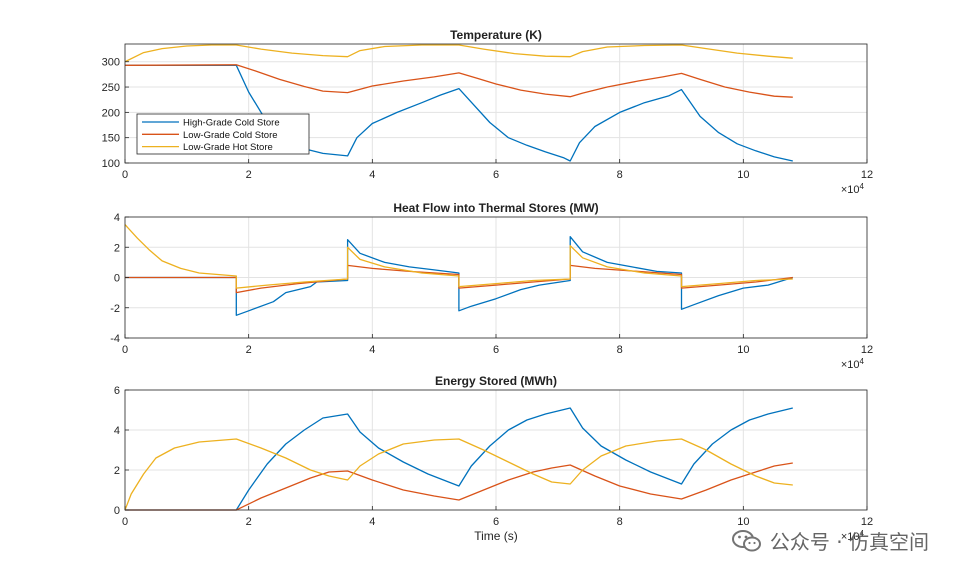 The height and width of the screenshot is (577, 959). Describe the element at coordinates (372, 175) in the screenshot. I see `axes-1-xtick-label: 4` at that location.